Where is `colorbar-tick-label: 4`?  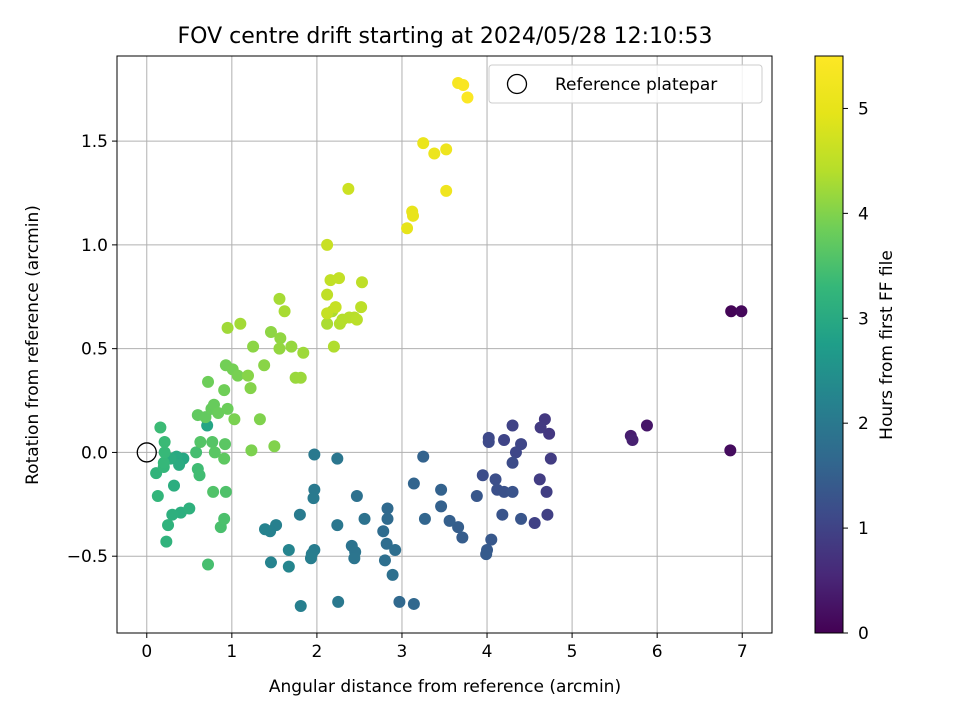
colorbar-tick-label: 4 is located at coordinates (863, 214).